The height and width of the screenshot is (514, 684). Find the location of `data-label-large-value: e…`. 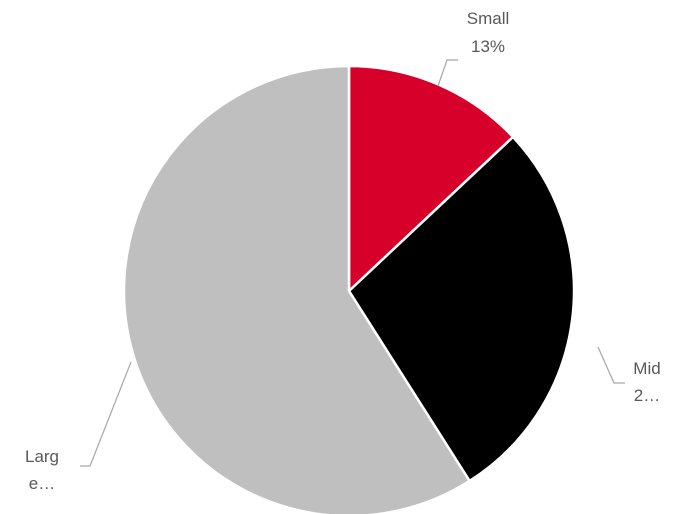

data-label-large-value: e… is located at coordinates (42, 483).